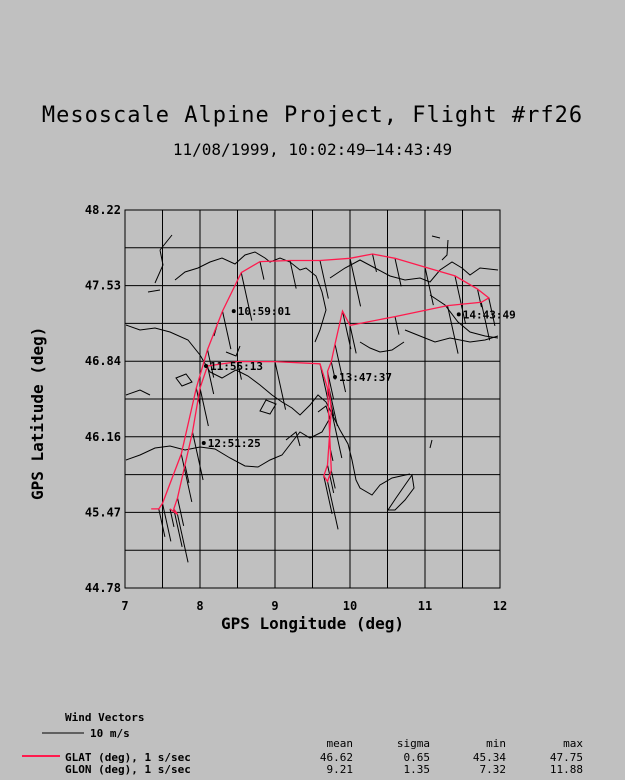 The width and height of the screenshot is (625, 780). I want to click on stats-glat-mean: 46.62, so click(336, 757).